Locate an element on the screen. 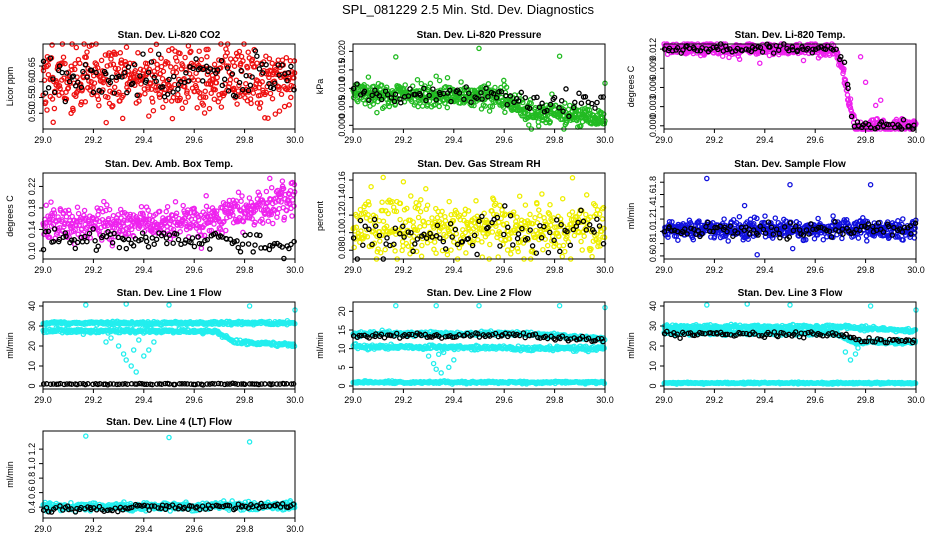 This screenshot has height=540, width=936. y-tick-label: 0.012 is located at coordinates (653, 49).